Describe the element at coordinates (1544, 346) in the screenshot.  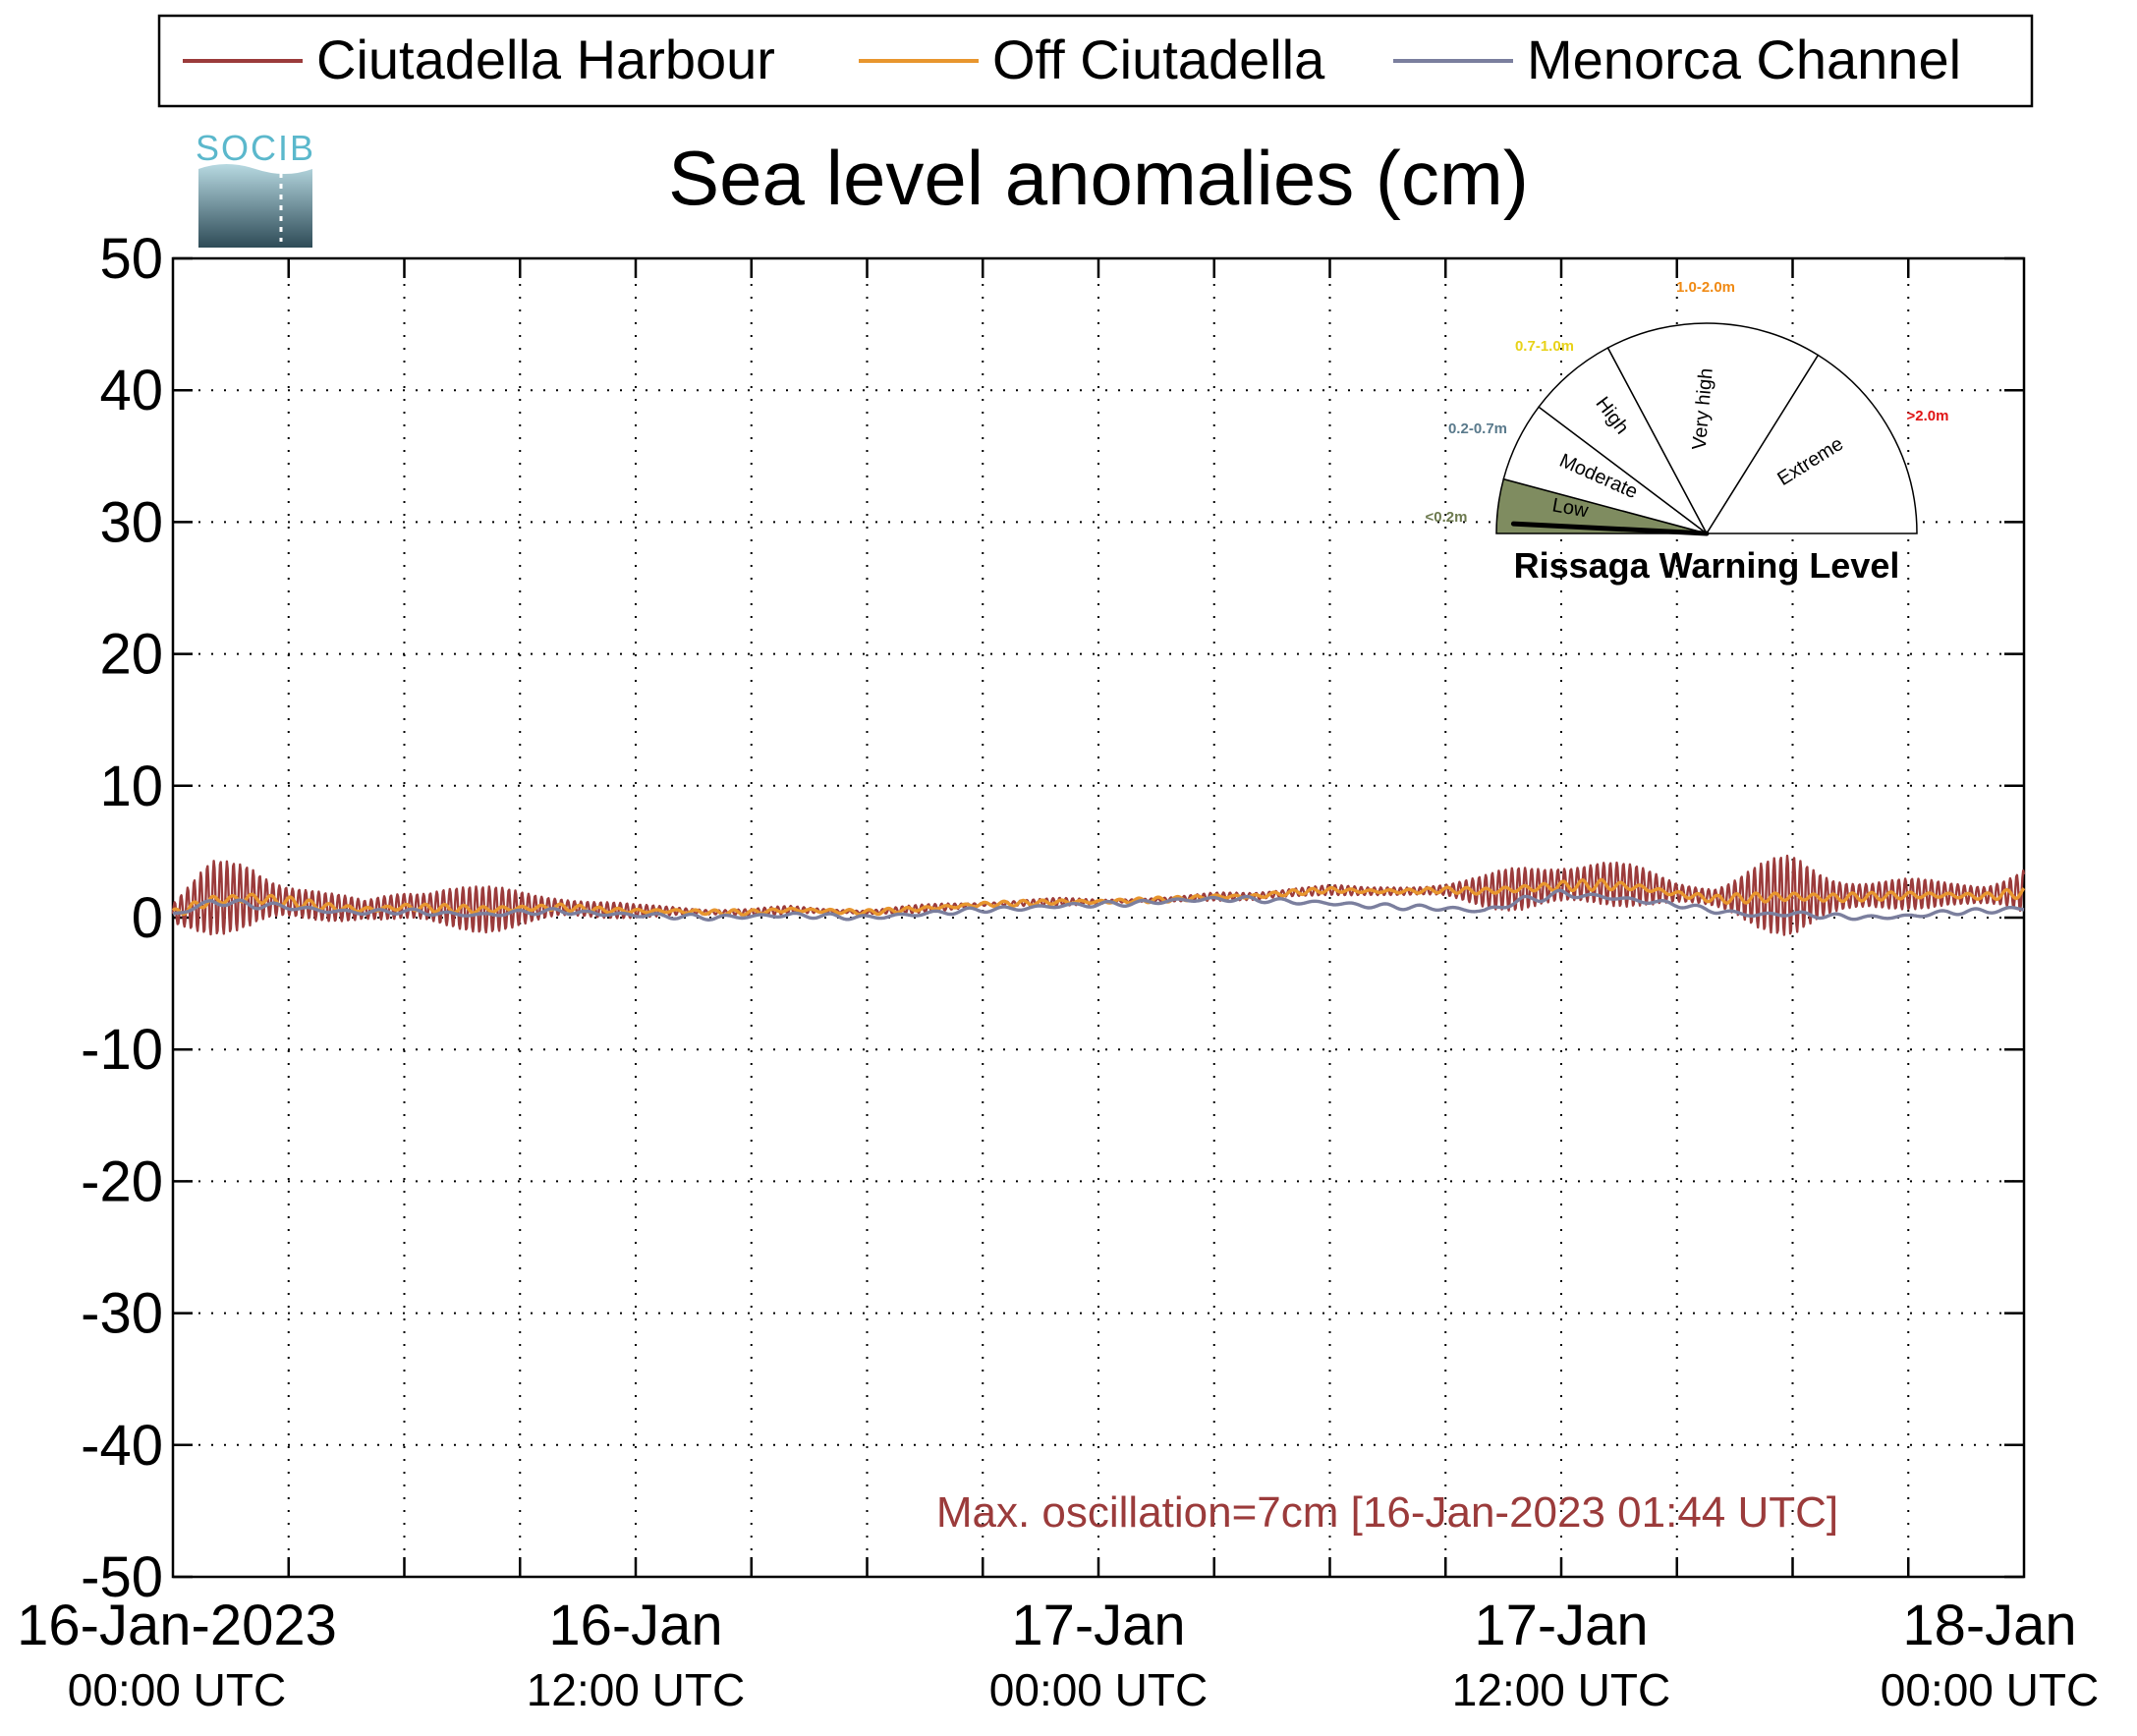
I see `gauge-sector-high-range: 0.7-1.0m` at that location.